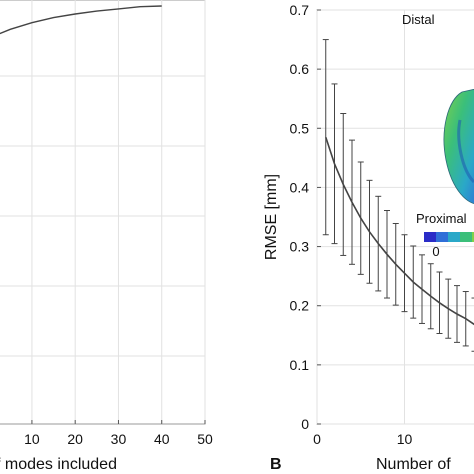  I want to click on panel-b-x-ticks: 0 10, so click(362, 439).